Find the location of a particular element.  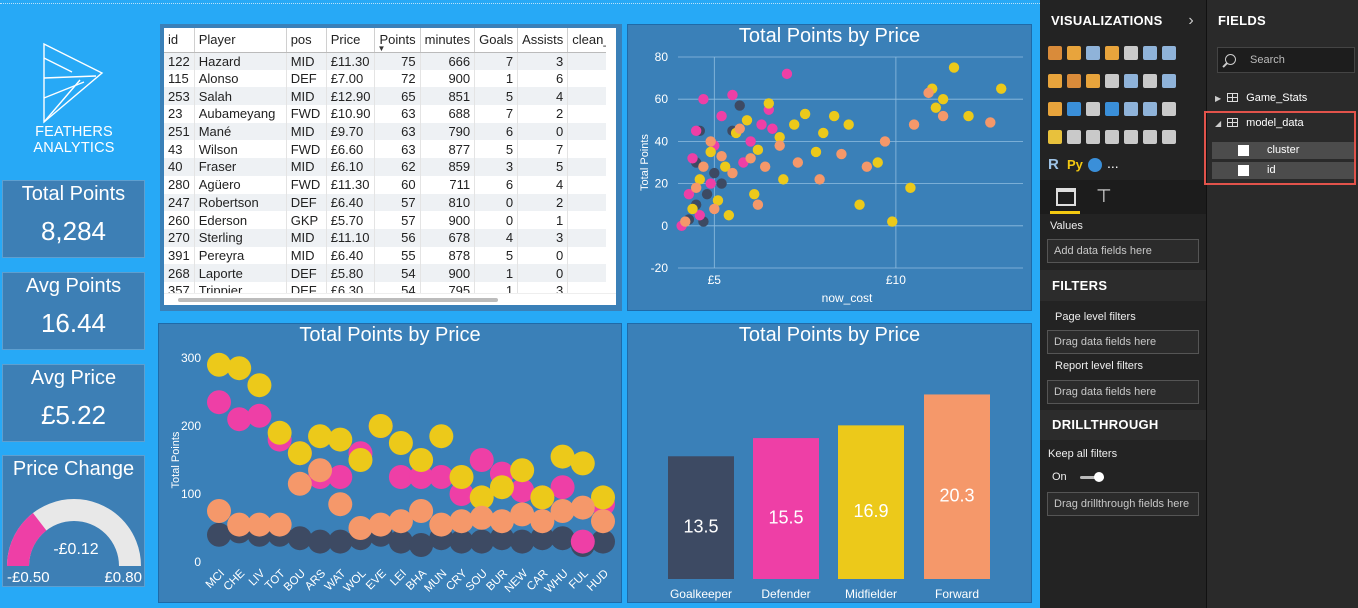

drillthrough-drop-zone: Drag drillthrough fields here is located at coordinates (1123, 504).